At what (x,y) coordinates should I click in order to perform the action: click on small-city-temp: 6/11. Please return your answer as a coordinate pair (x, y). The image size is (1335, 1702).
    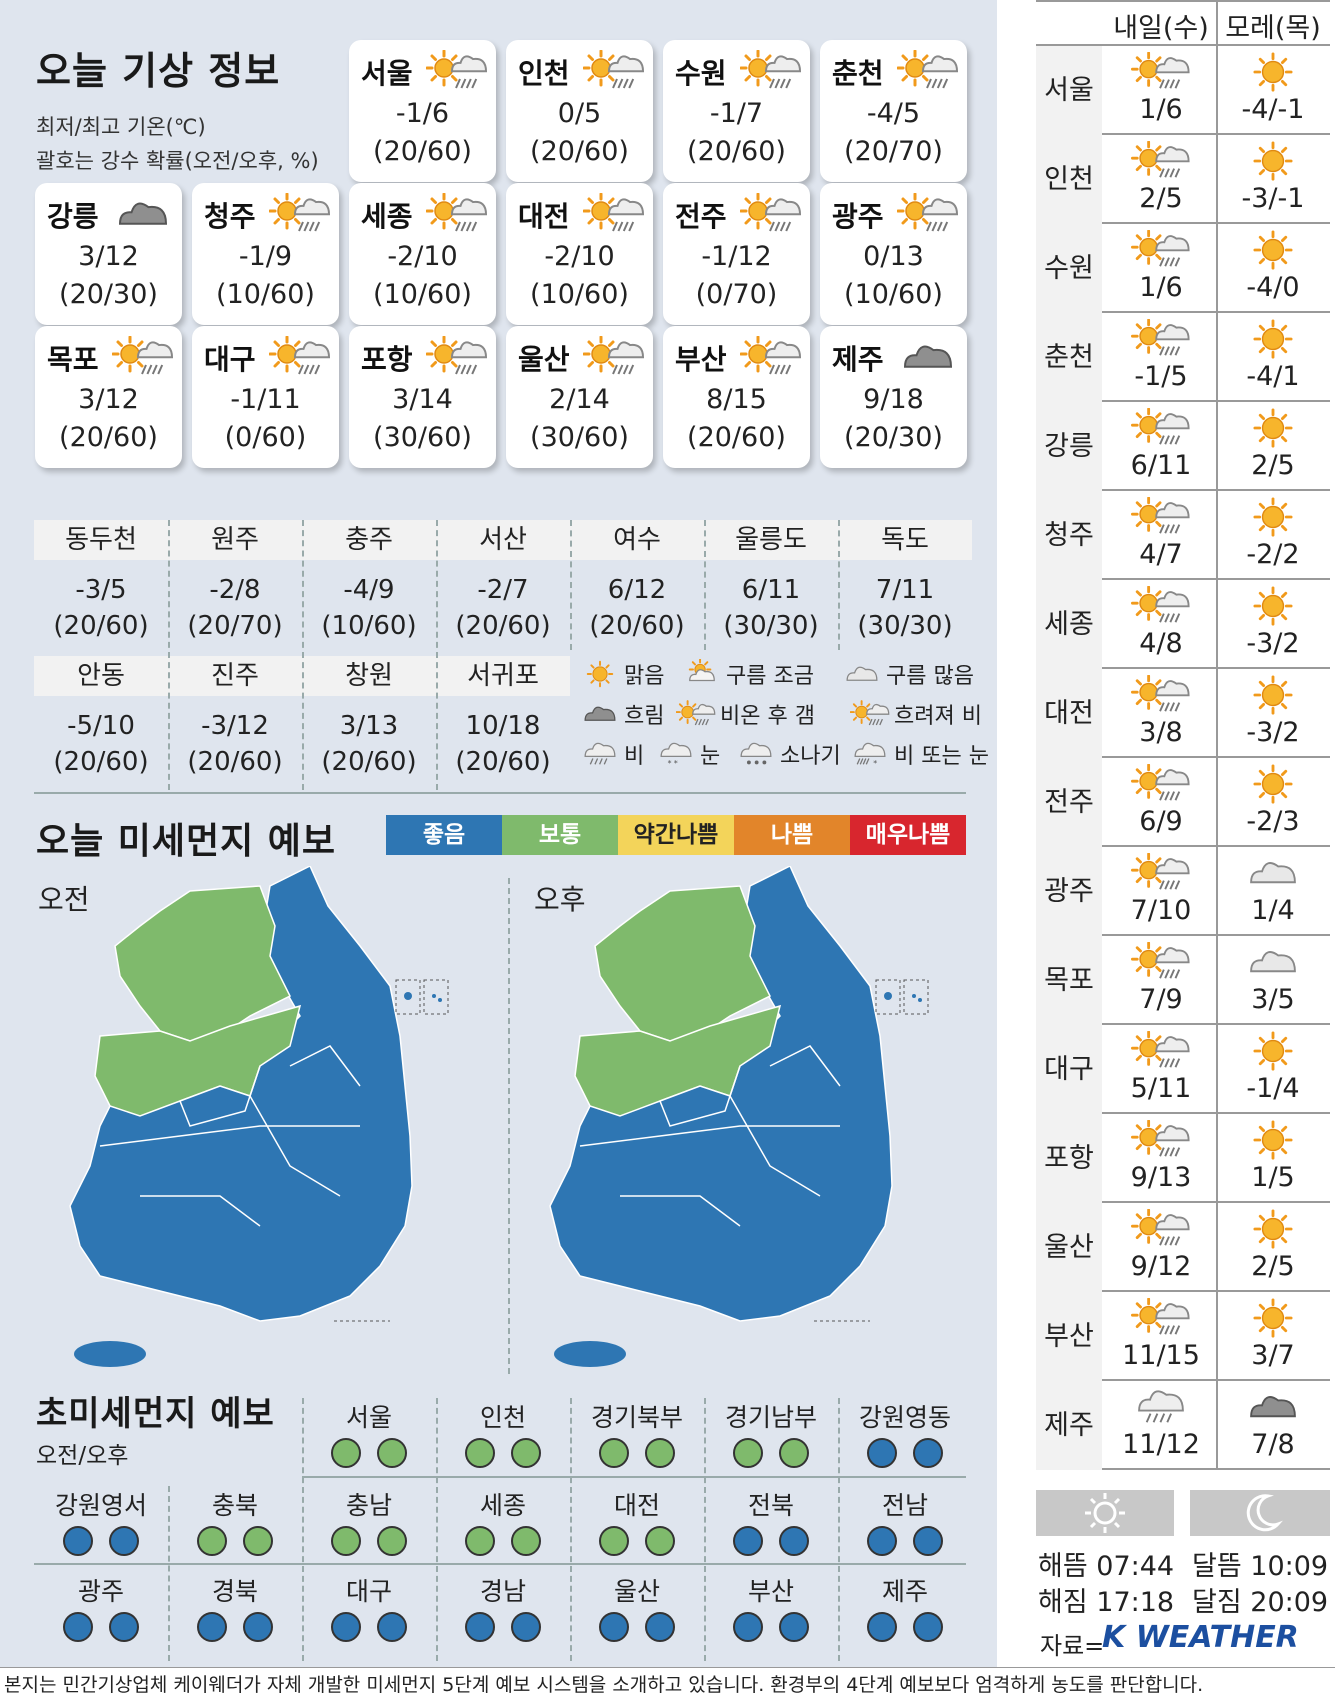
    Looking at the image, I should click on (771, 590).